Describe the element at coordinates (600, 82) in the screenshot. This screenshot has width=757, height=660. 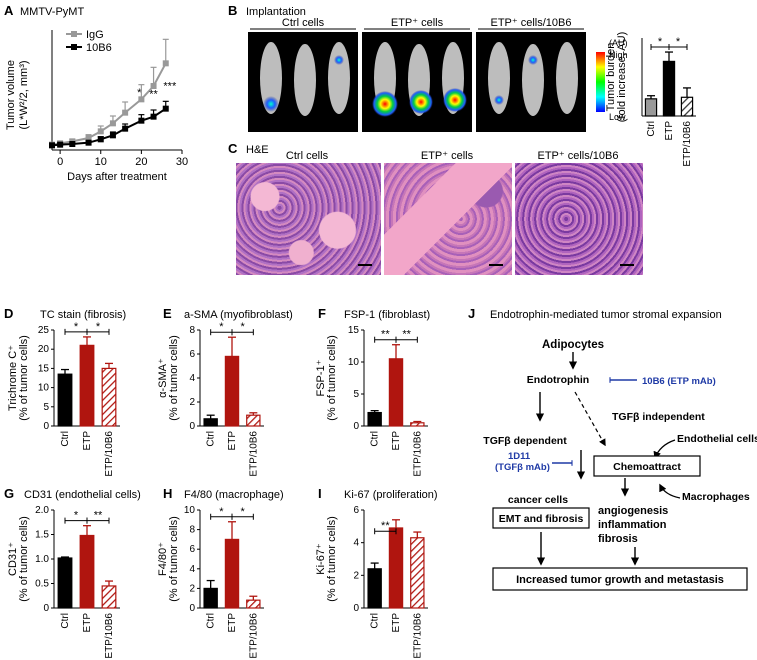
I see `heat-colorbar` at that location.